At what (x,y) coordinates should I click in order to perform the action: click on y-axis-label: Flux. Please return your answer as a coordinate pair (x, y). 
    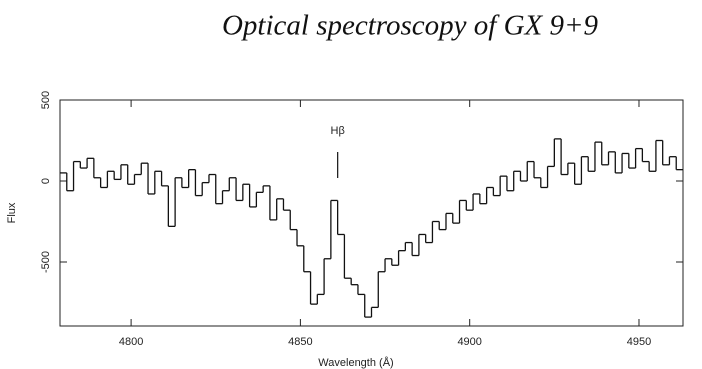
    Looking at the image, I should click on (12, 212).